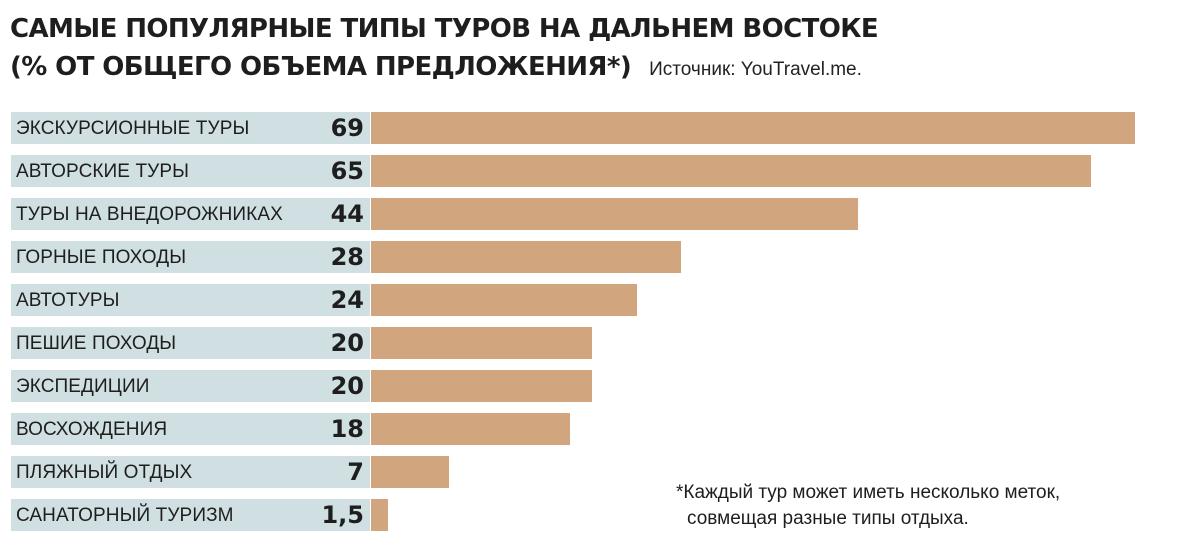 The image size is (1194, 551). What do you see at coordinates (190, 343) in the screenshot?
I see `category-label-cell: ПЕШИЕ ПОХОДЫ 20` at bounding box center [190, 343].